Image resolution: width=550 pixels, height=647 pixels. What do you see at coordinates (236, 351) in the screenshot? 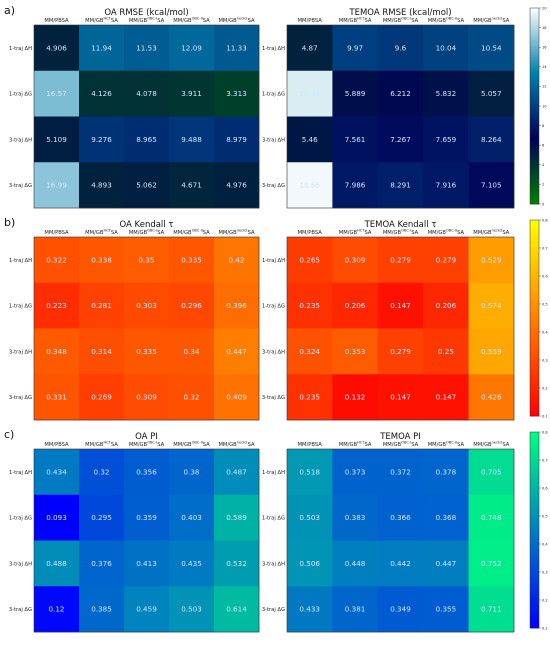
I see `cell-value-label: 0.447` at bounding box center [236, 351].